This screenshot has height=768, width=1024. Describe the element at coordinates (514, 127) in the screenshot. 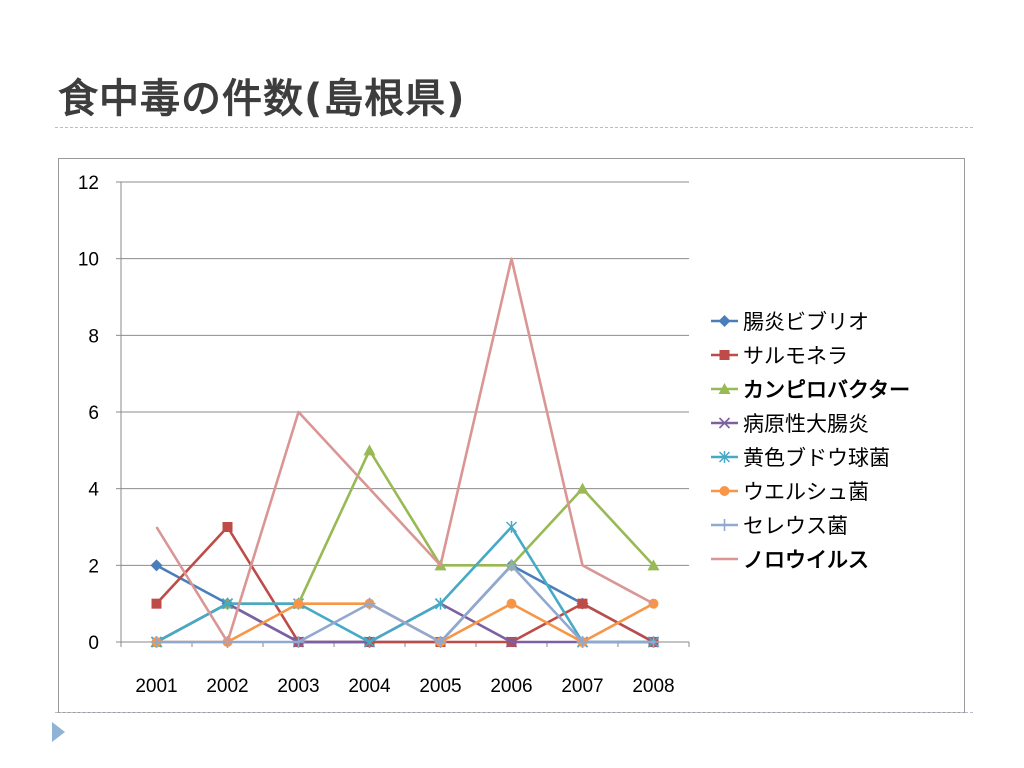

I see `title-divider` at that location.